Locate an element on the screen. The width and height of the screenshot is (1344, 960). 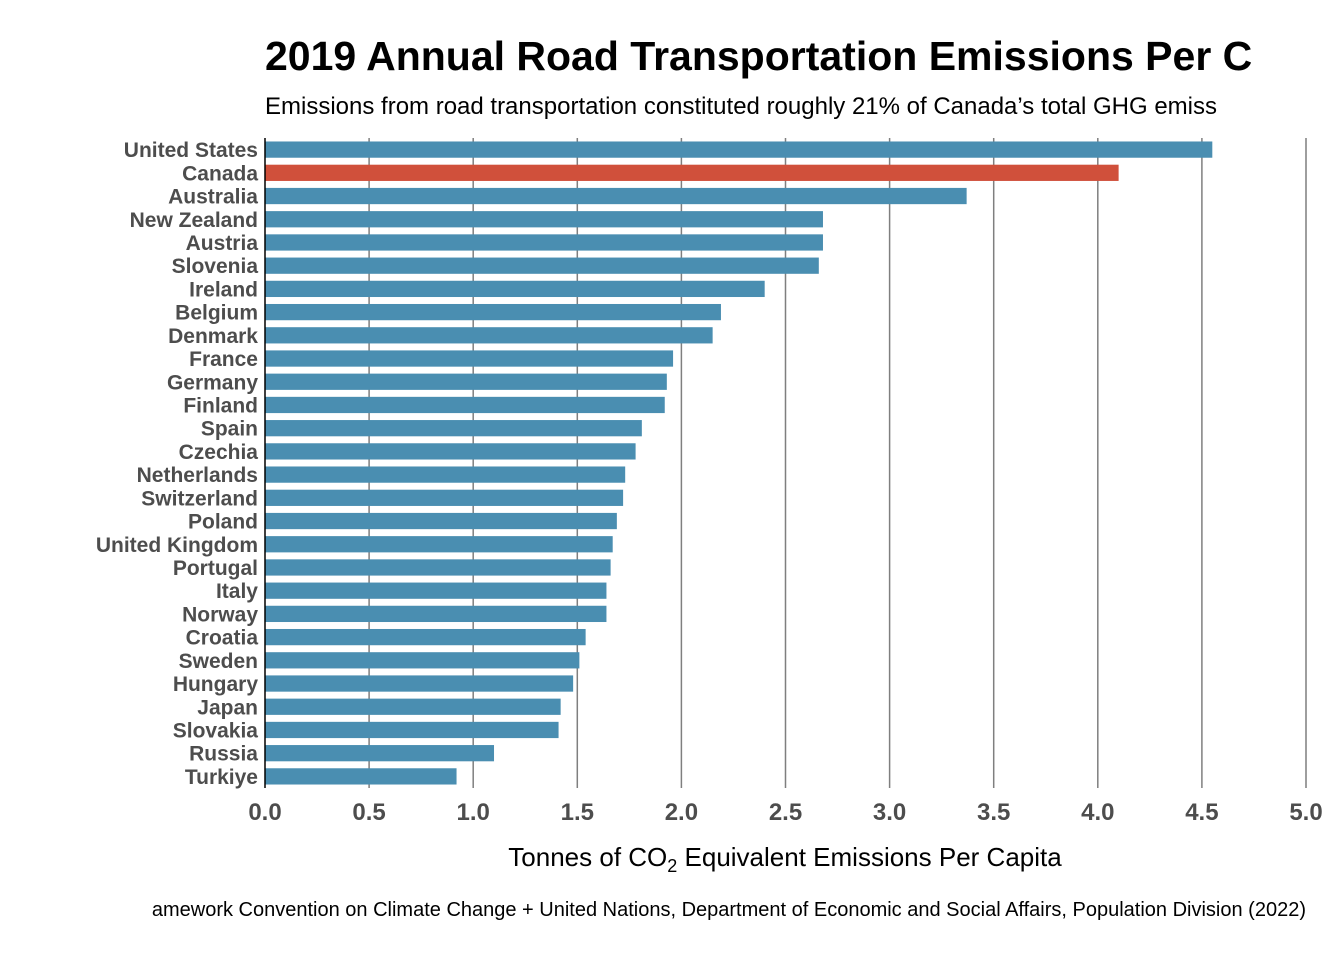
category-label: Ireland is located at coordinates (223, 289).